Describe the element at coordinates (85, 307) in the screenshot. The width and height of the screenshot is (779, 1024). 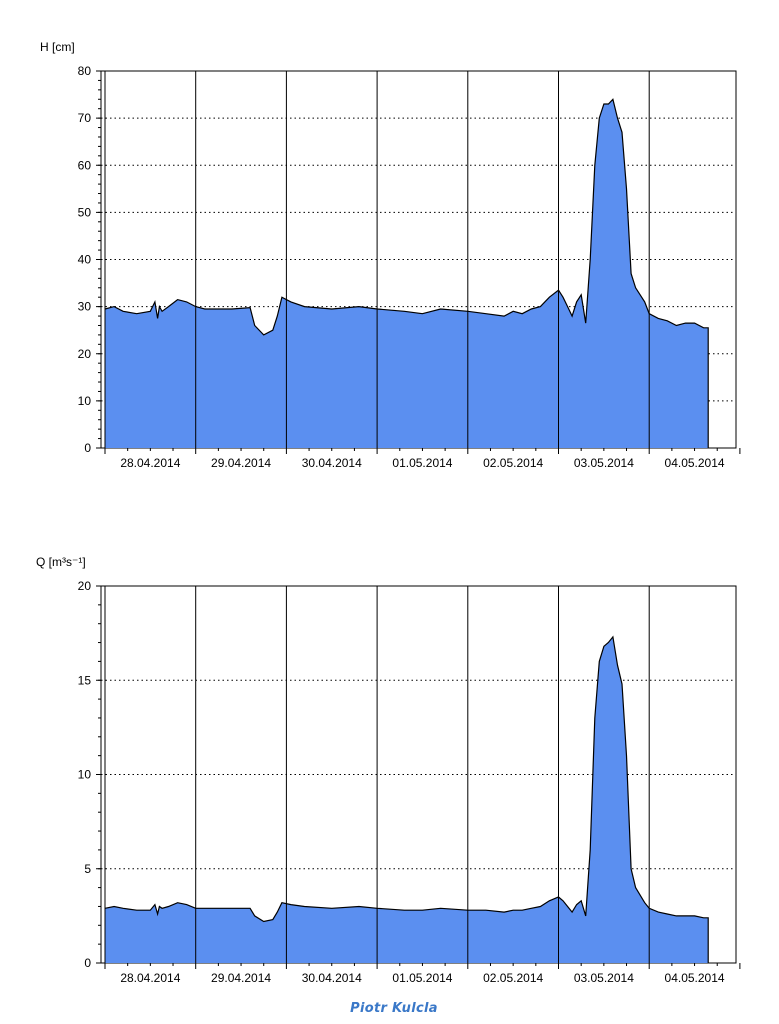
I see `y-tick-label: 30` at that location.